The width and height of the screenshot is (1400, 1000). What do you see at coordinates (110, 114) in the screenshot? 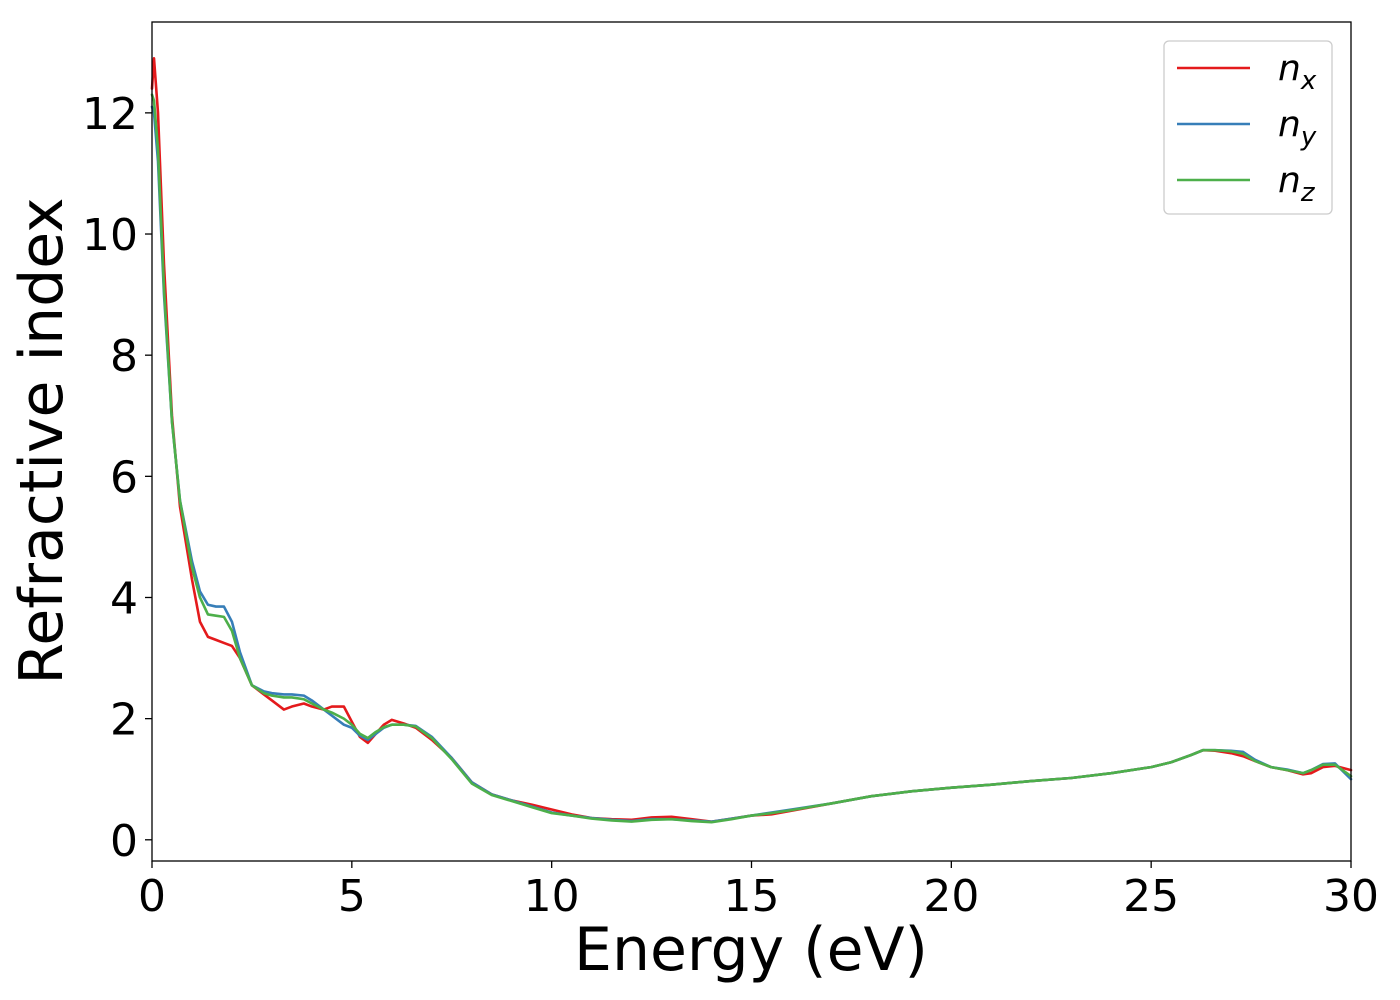
I see `y-tick-label: 12` at bounding box center [110, 114].